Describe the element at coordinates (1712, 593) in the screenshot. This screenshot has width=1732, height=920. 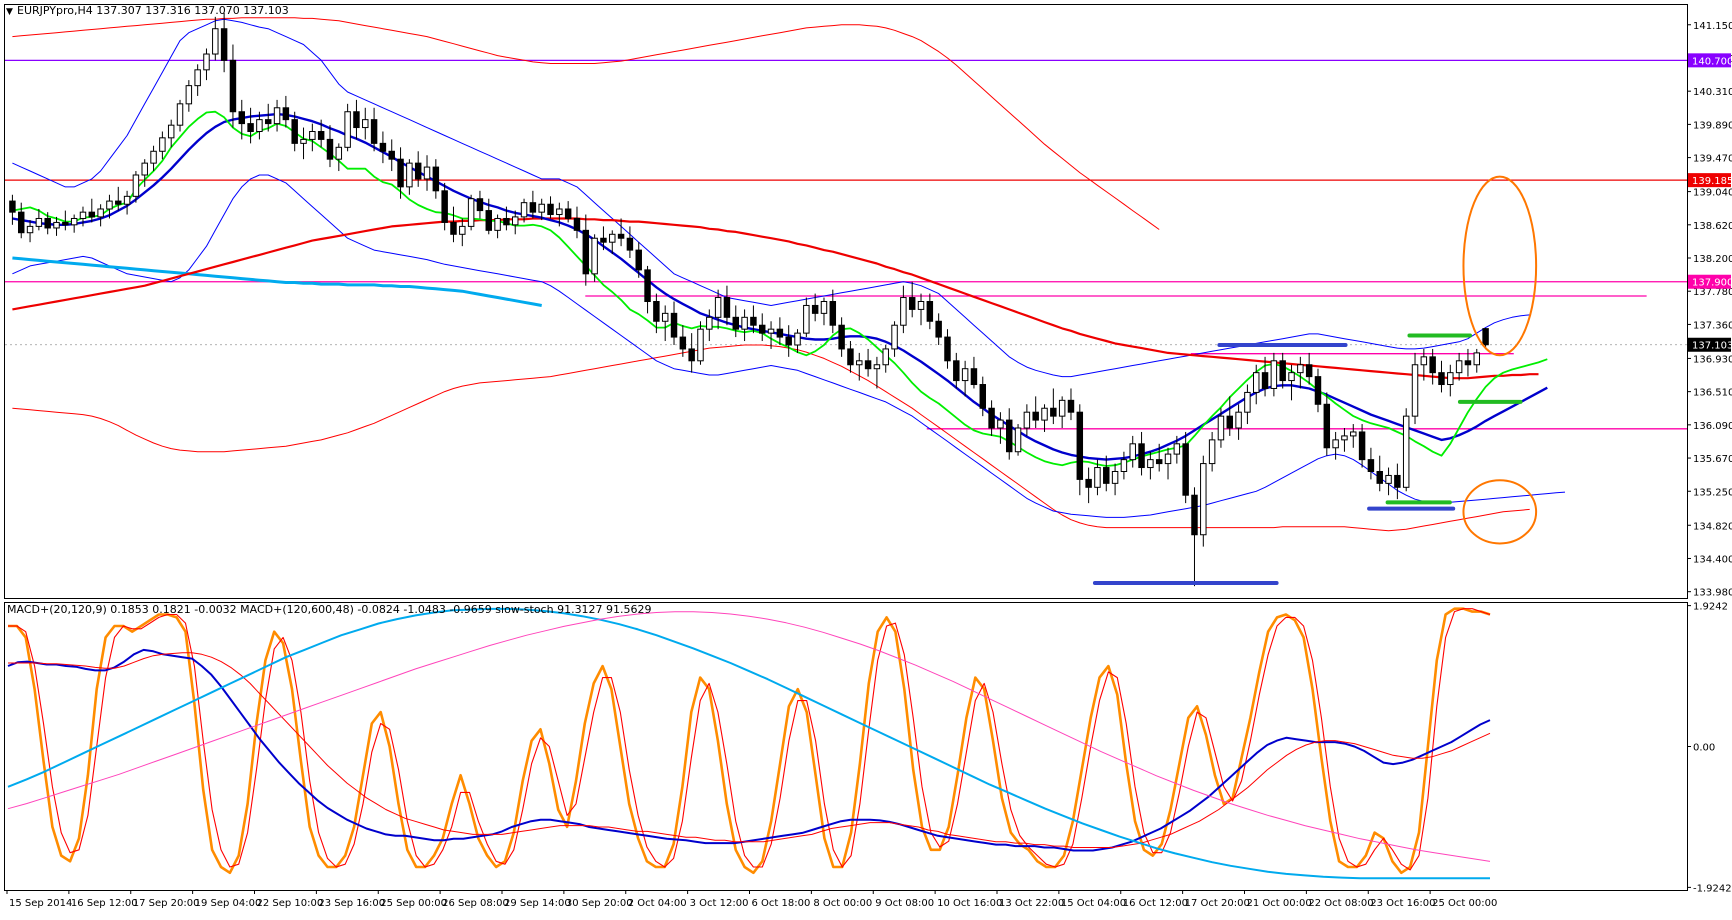
I see `y-axis-tick-label: 133.980` at that location.